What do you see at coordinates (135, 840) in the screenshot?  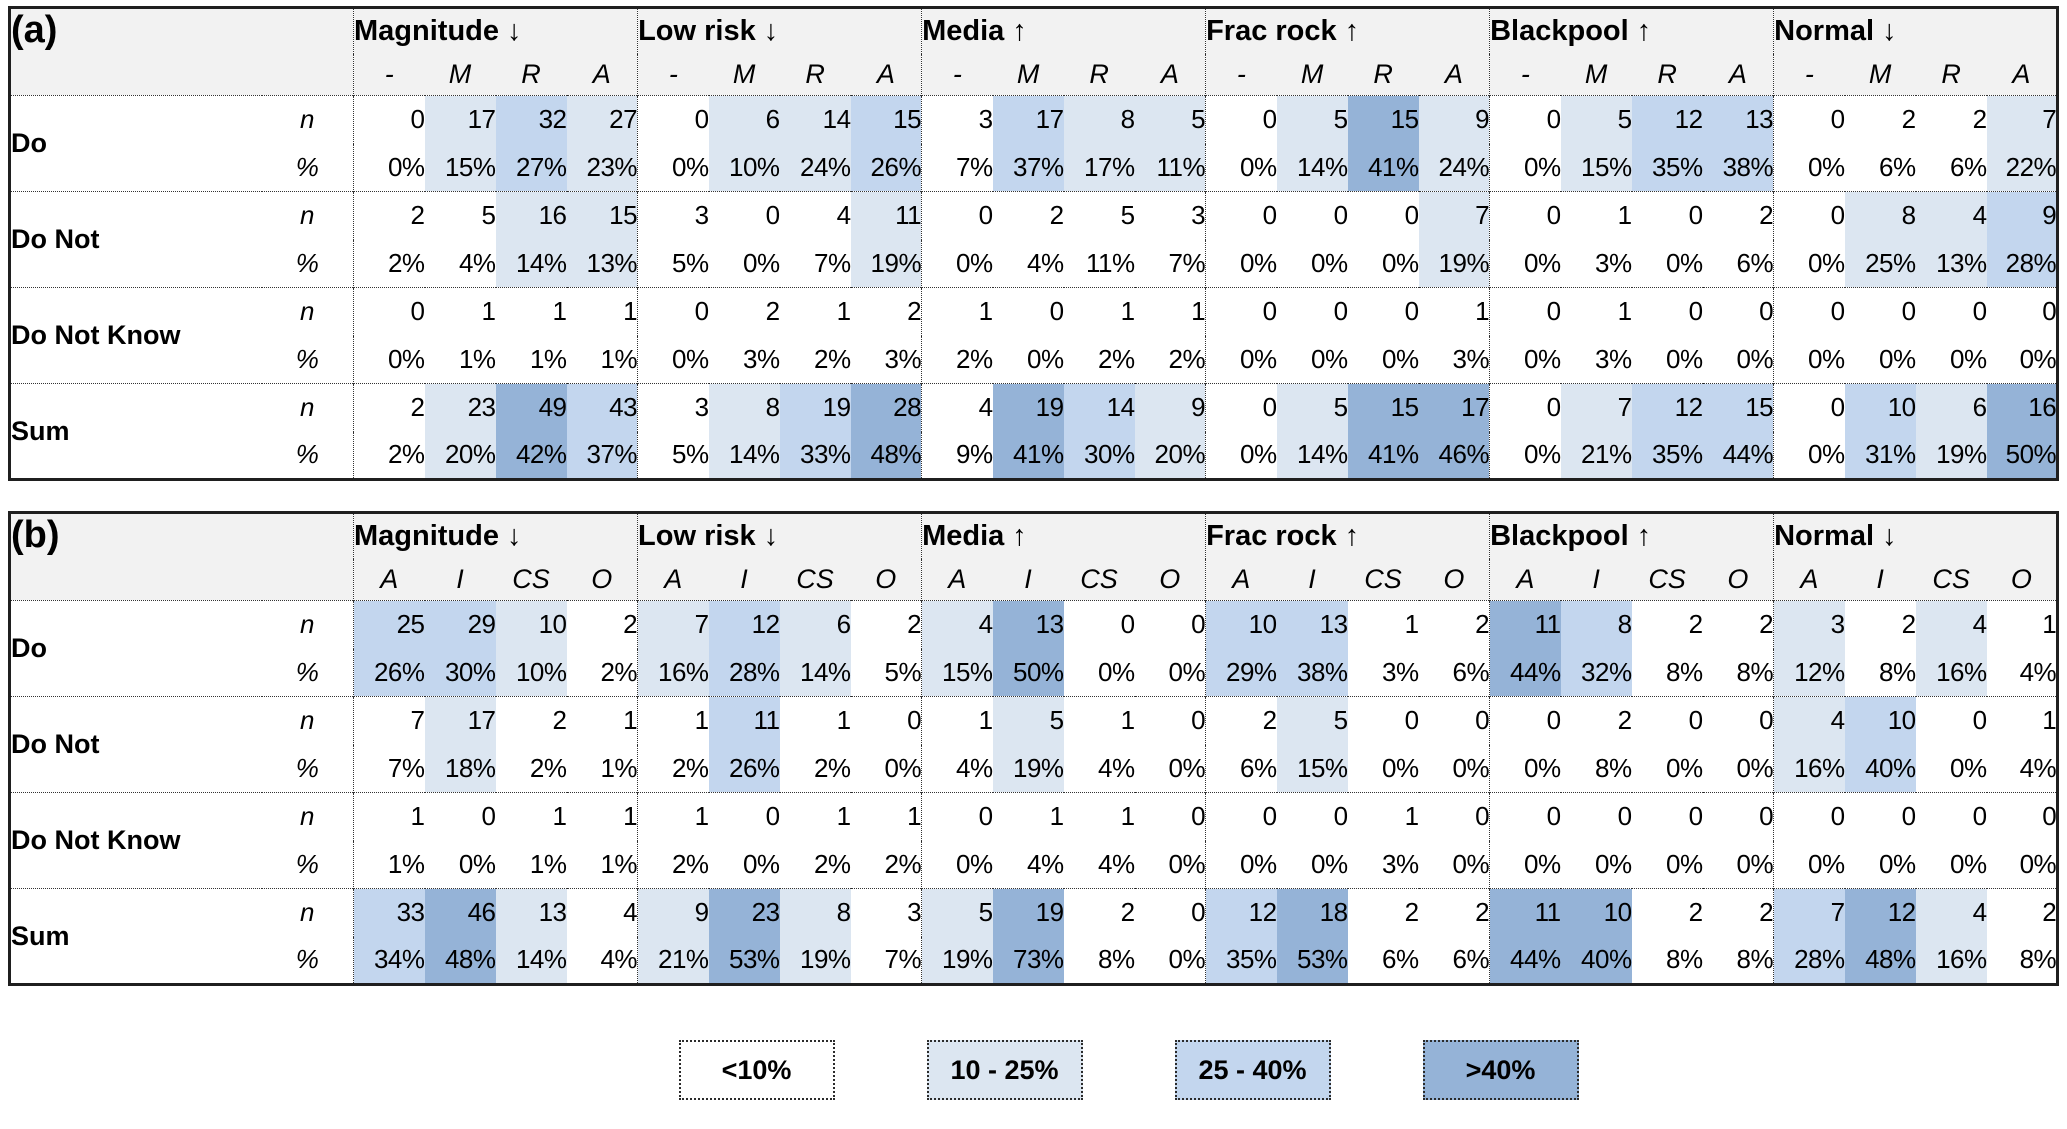 I see `row-label-do-not-know: Do Not Know` at bounding box center [135, 840].